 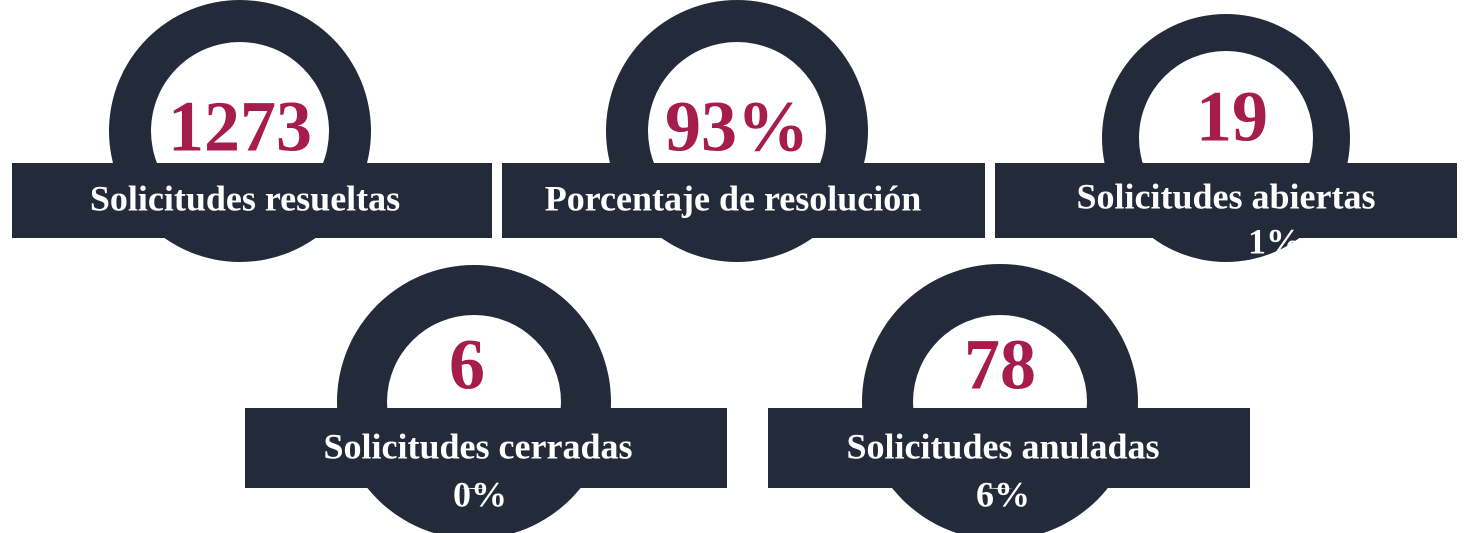 What do you see at coordinates (1232, 117) in the screenshot?
I see `kpi-value: 19` at bounding box center [1232, 117].